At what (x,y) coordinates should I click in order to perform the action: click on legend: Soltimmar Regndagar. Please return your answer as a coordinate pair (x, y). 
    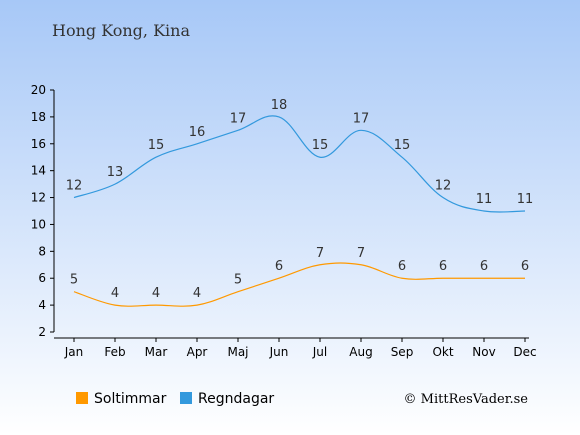
    Looking at the image, I should click on (175, 399).